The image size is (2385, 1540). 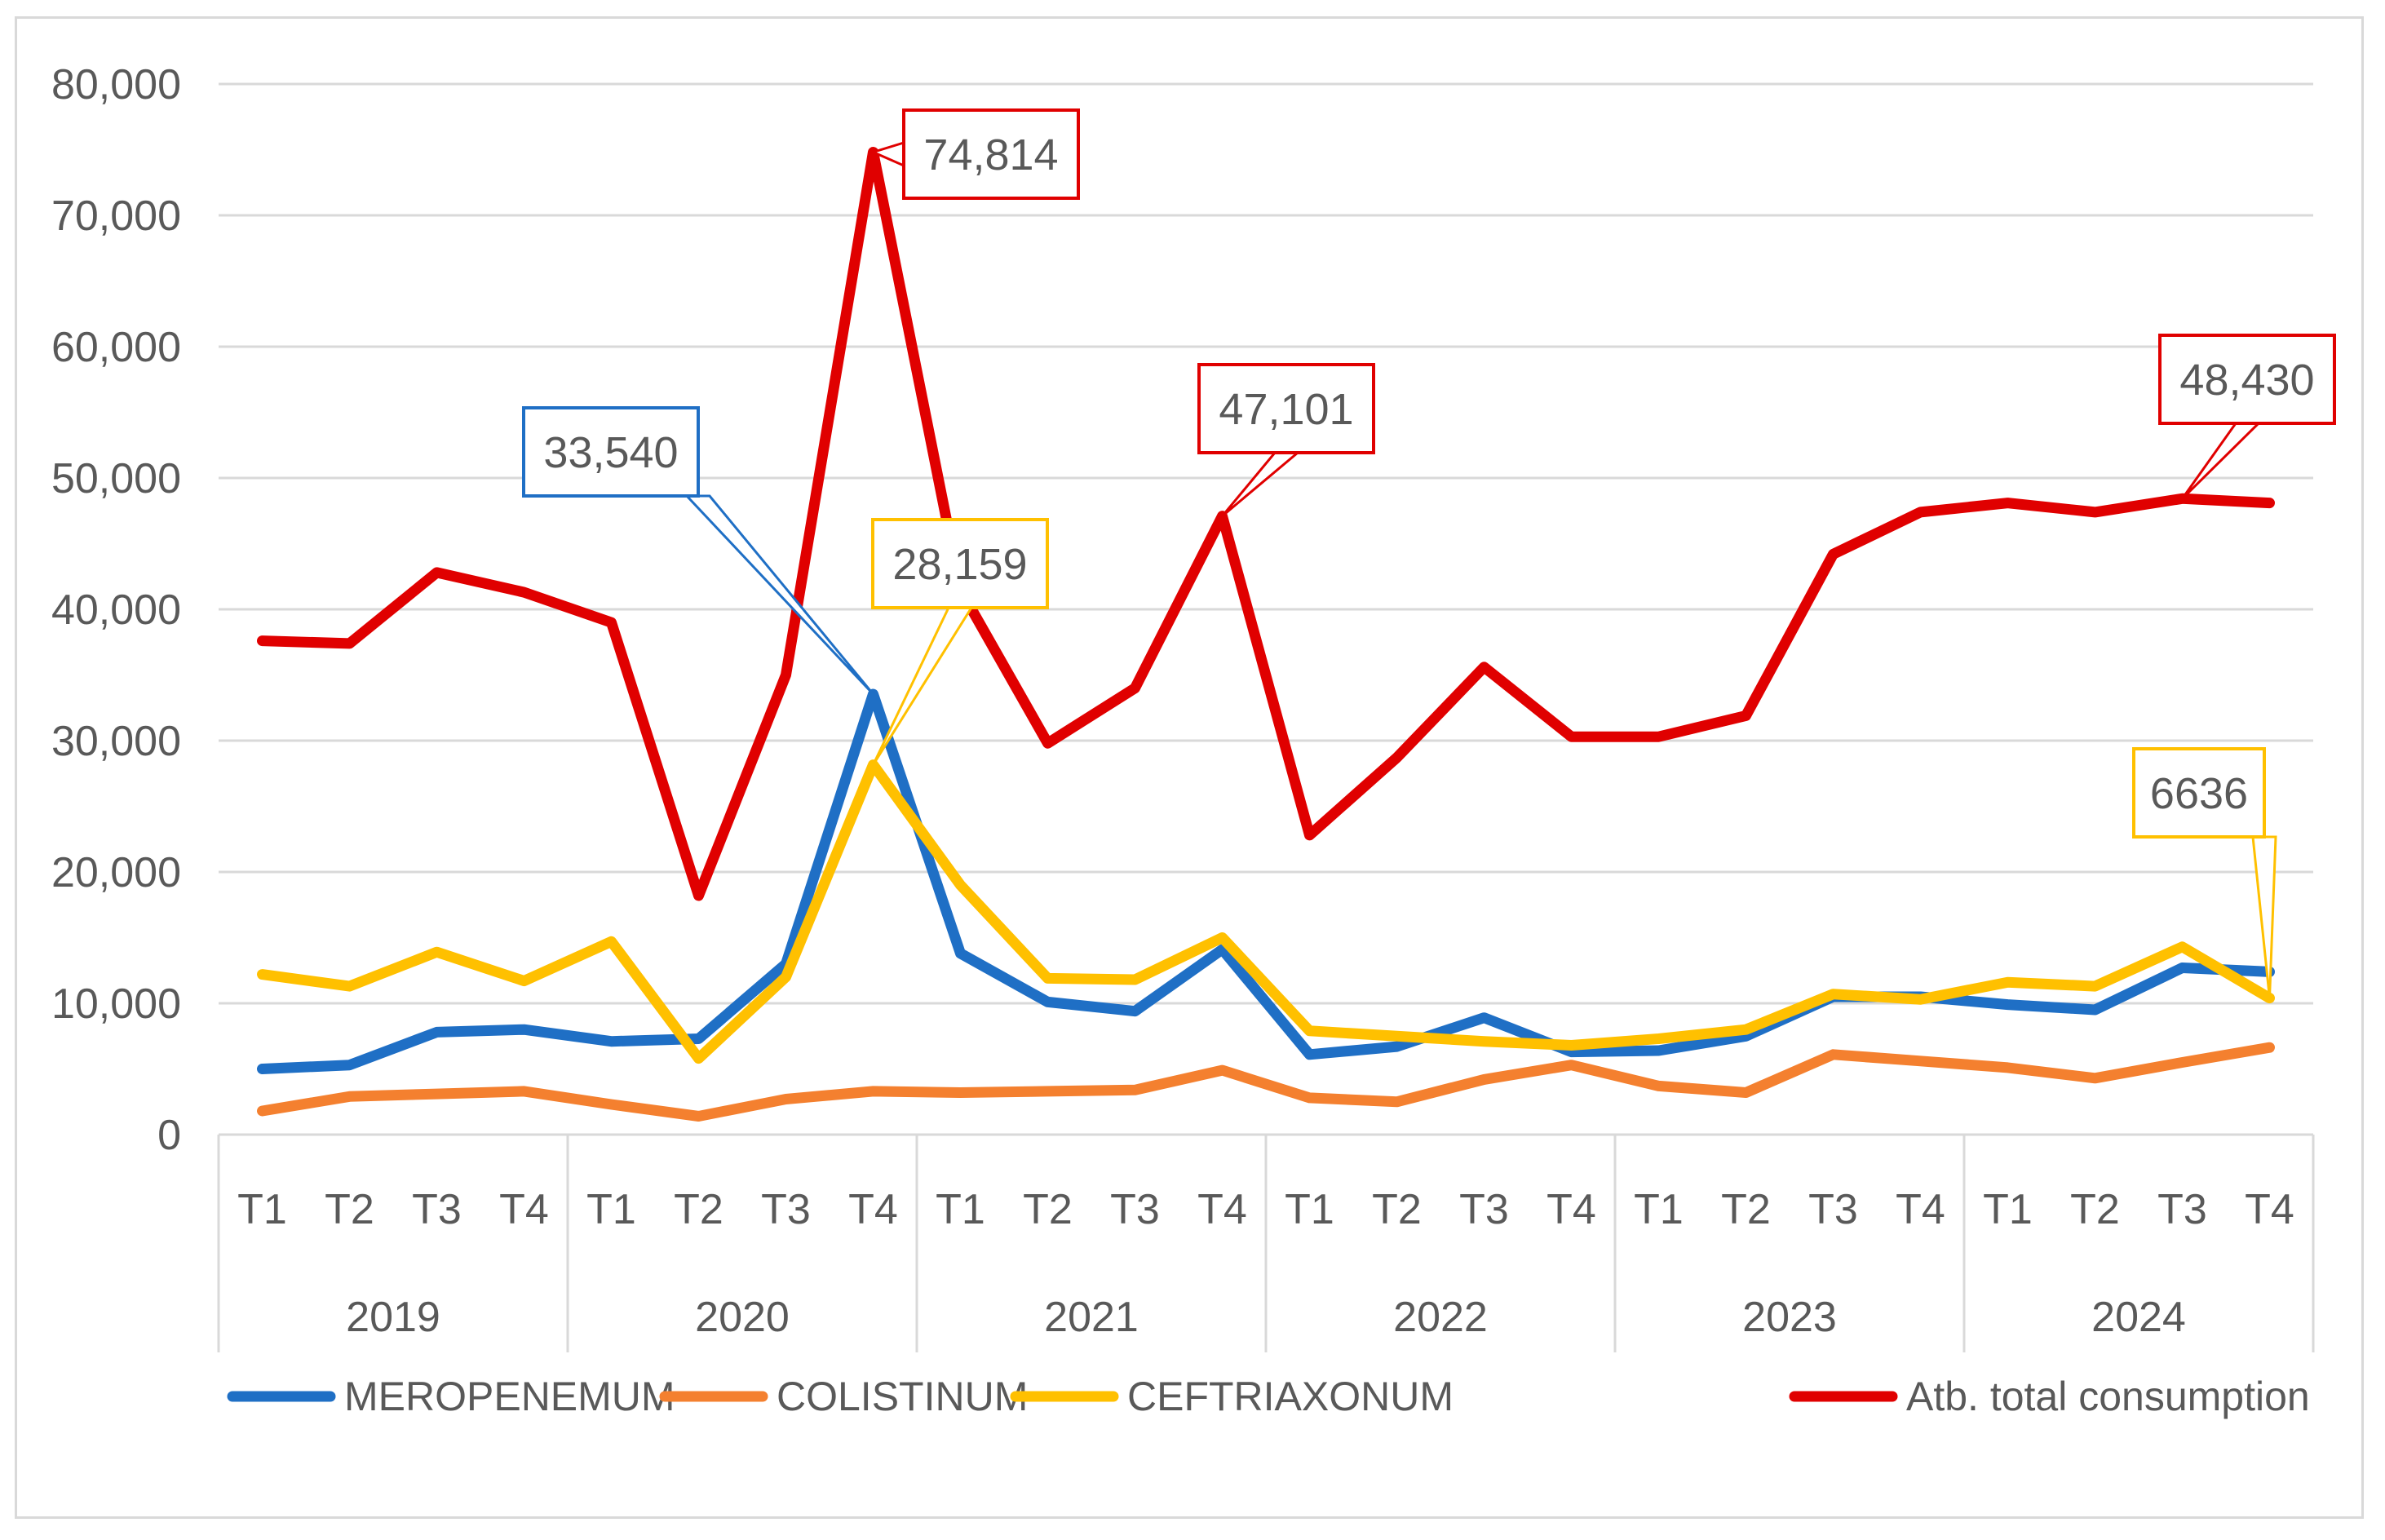 I want to click on callout-label: 47,101, so click(x=1286, y=409).